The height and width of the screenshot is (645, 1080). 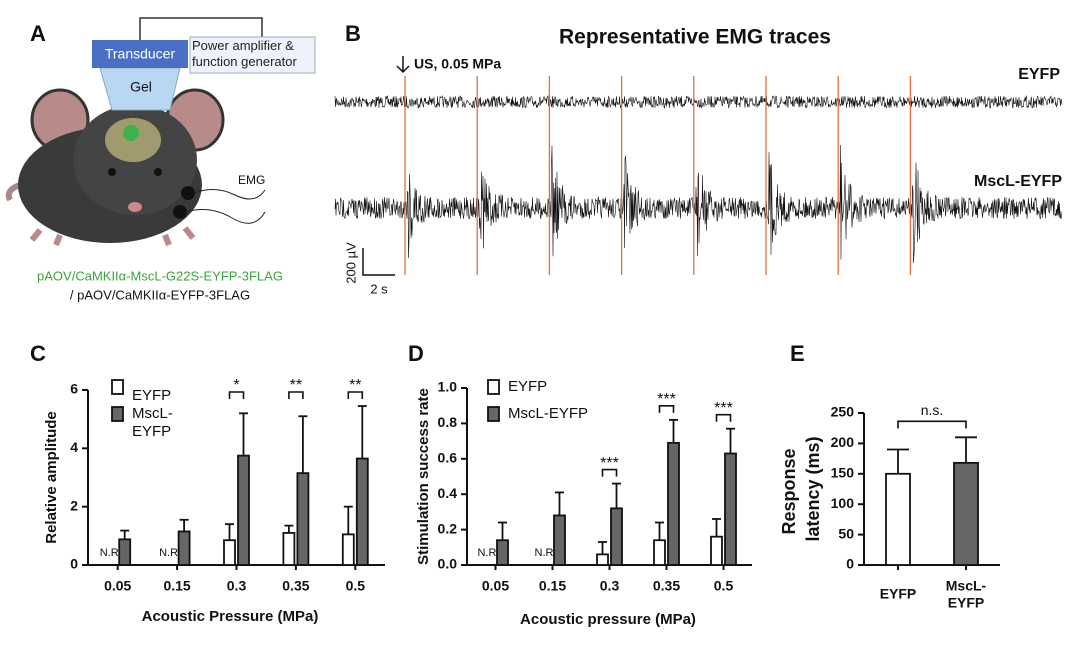 I want to click on tail, so click(x=13, y=192).